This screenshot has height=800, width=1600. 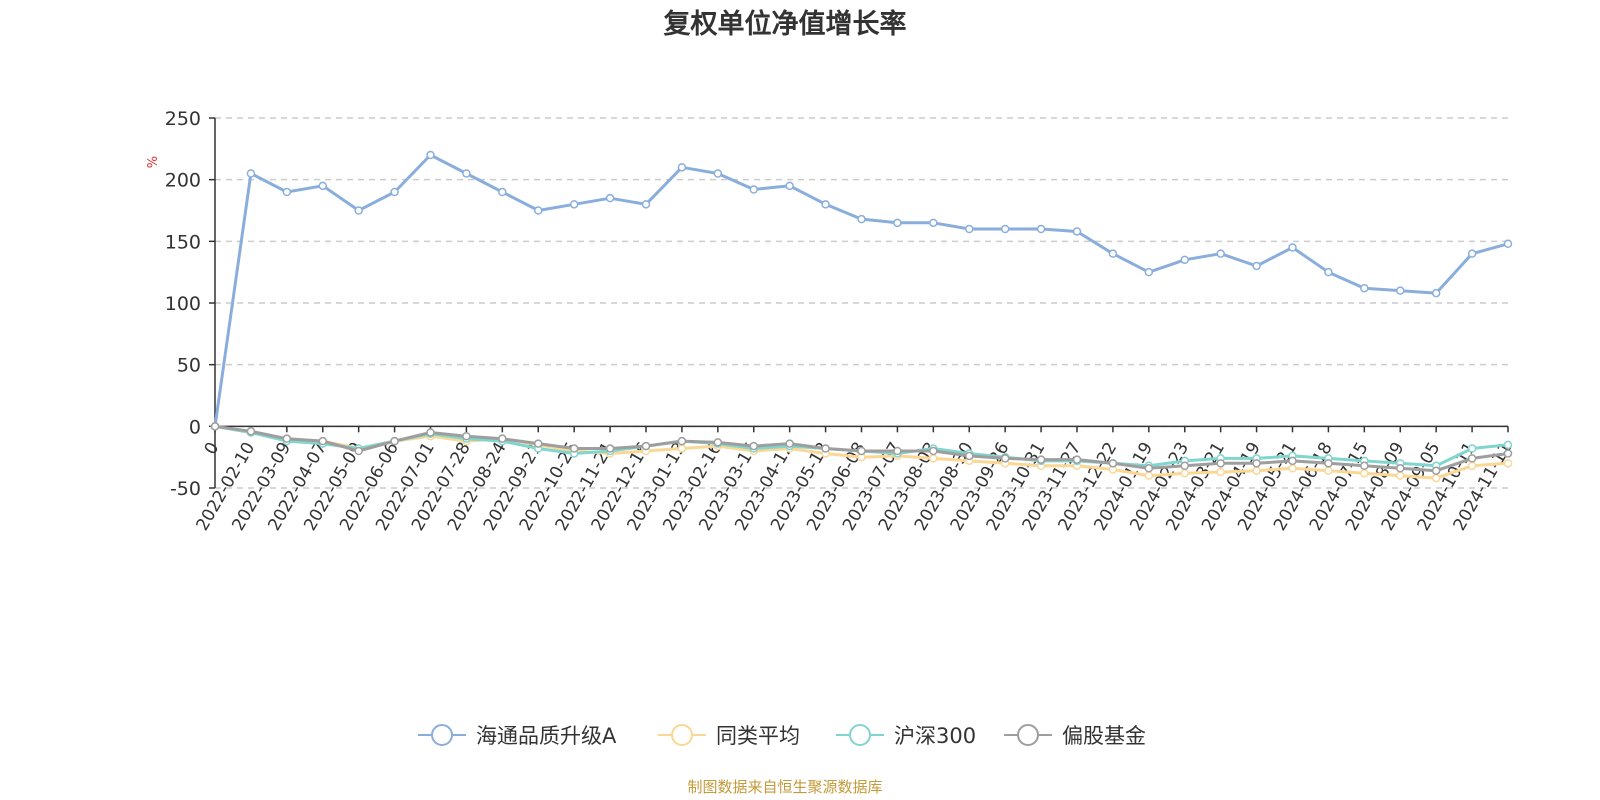 I want to click on y-tick-label: 250, so click(x=183, y=119).